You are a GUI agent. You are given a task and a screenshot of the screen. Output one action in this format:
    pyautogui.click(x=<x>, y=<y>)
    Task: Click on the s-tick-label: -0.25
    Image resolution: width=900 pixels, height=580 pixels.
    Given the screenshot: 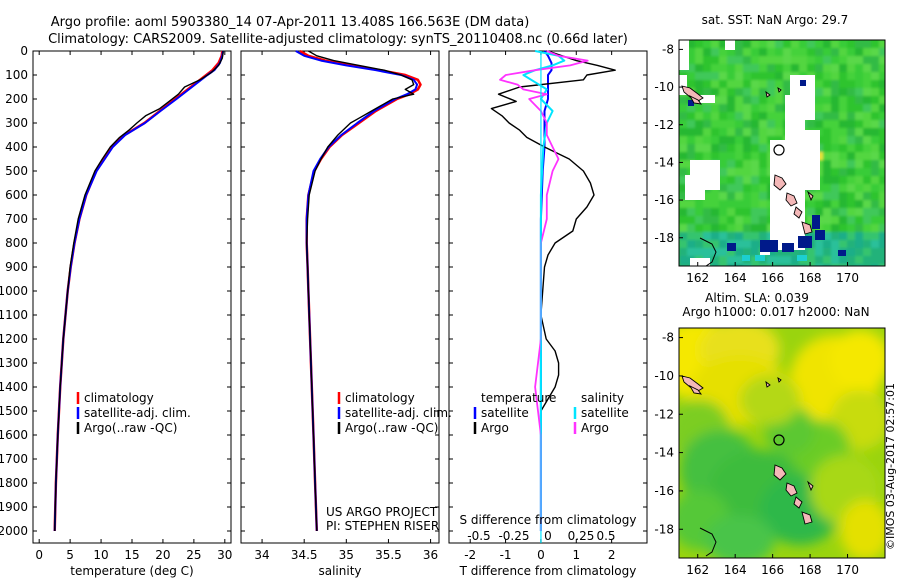 What is the action you would take?
    pyautogui.click(x=513, y=536)
    